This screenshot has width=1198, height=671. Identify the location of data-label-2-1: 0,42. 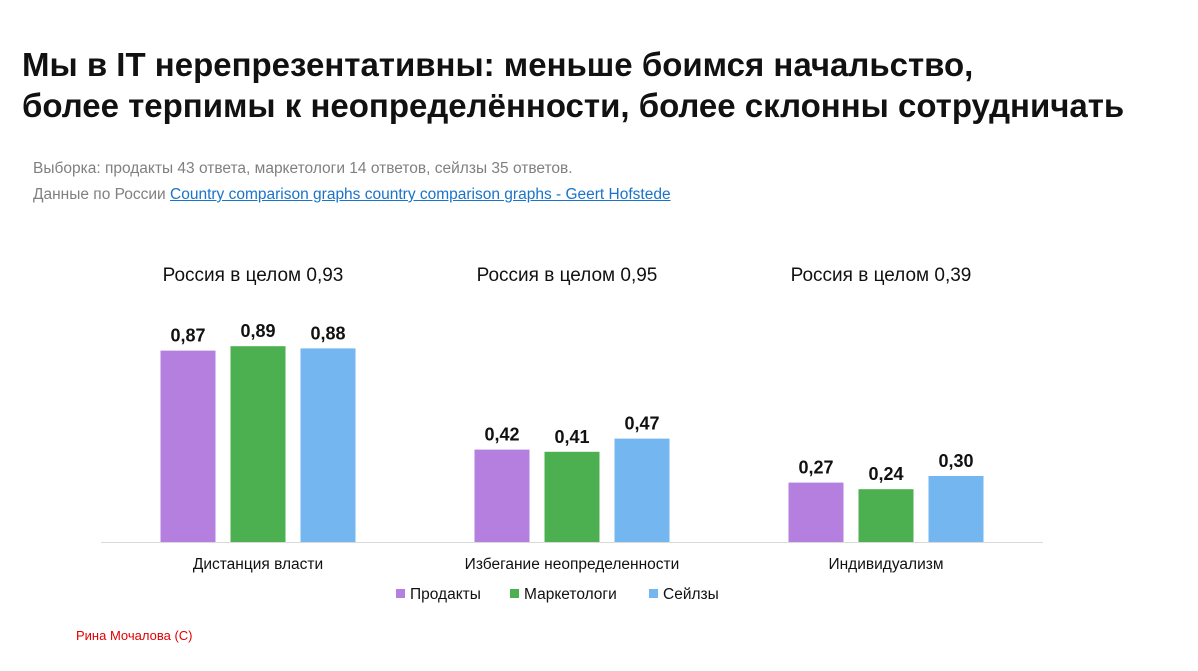
(501, 435).